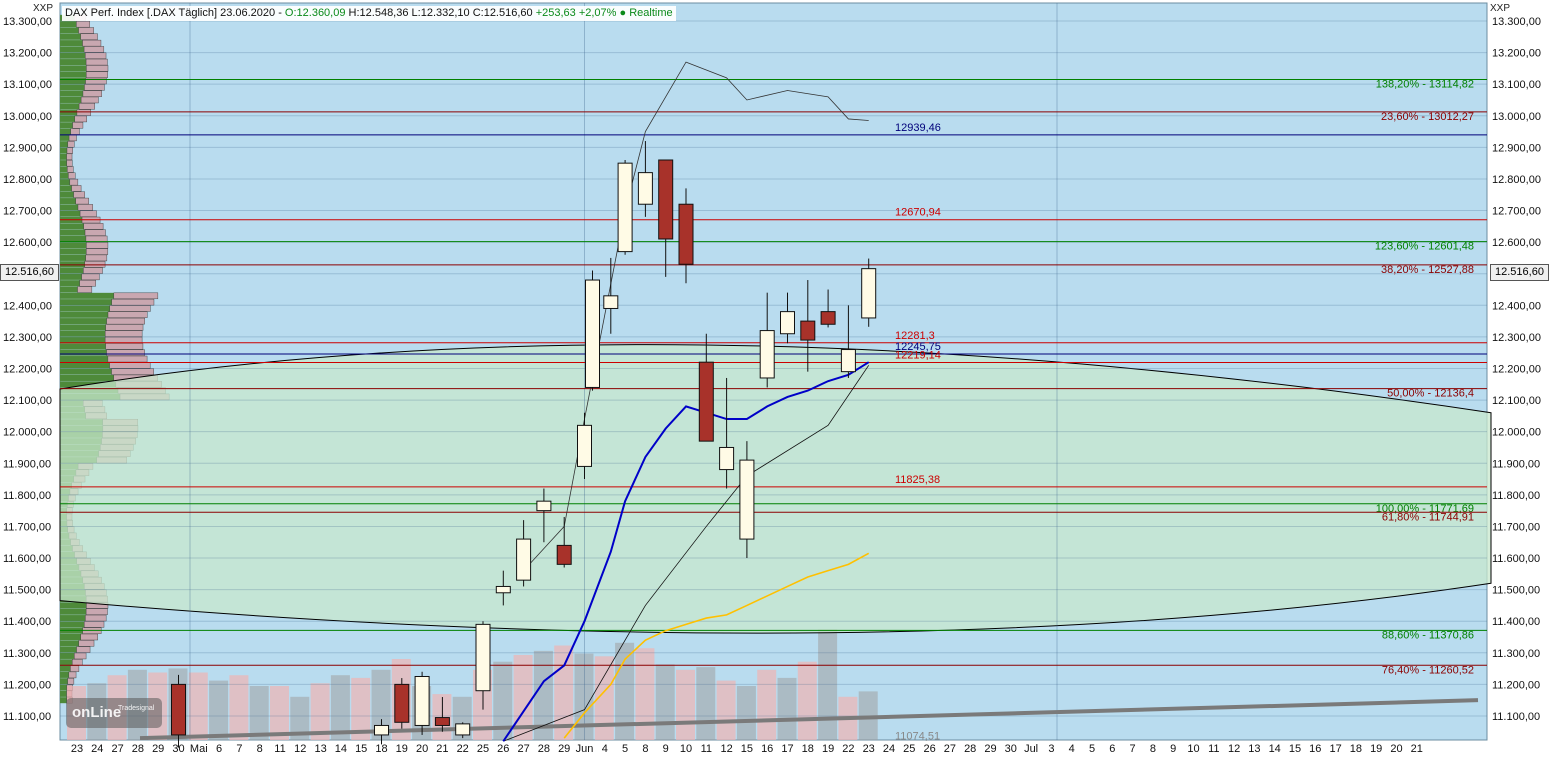 The image size is (1560, 760). What do you see at coordinates (442, 749) in the screenshot?
I see `x-tick-label: 21` at bounding box center [442, 749].